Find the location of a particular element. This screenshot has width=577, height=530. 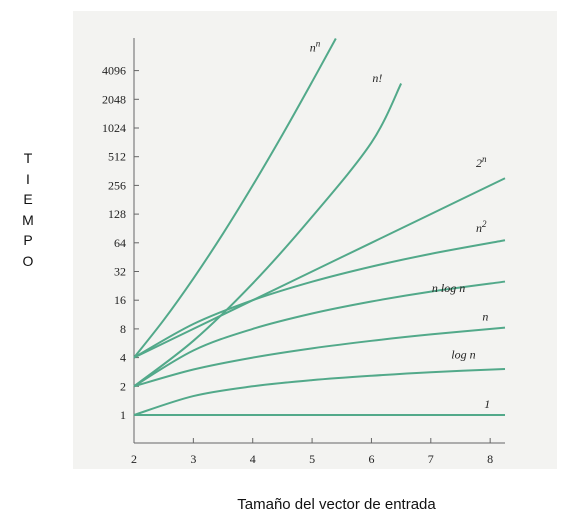

x-tick-label: 6 is located at coordinates (371, 459).